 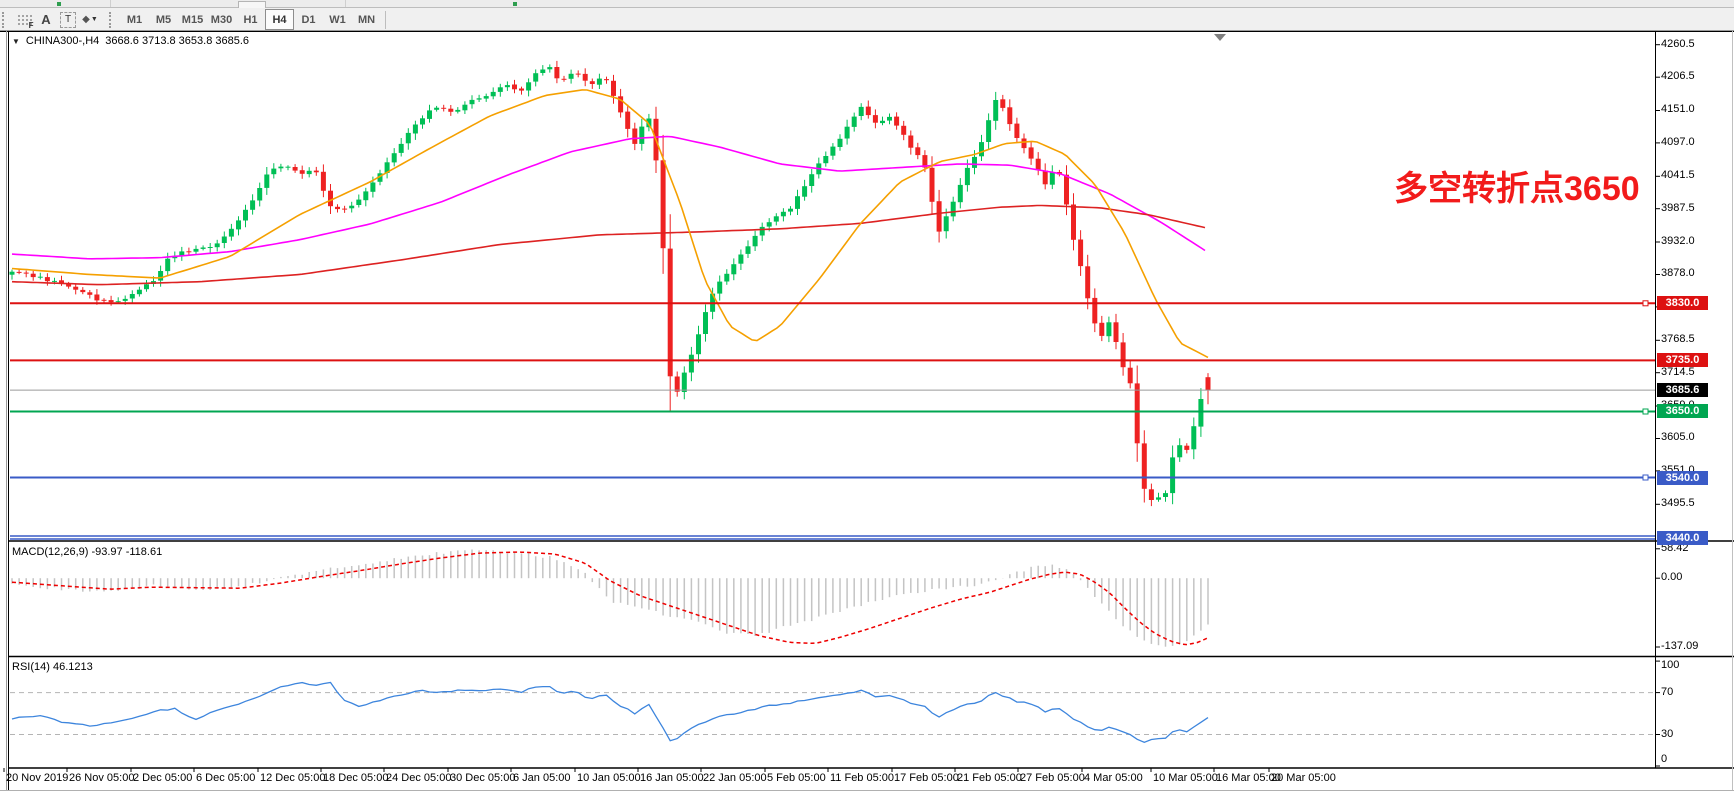 What do you see at coordinates (192, 19) in the screenshot?
I see `timeframe-button-m15: M15` at bounding box center [192, 19].